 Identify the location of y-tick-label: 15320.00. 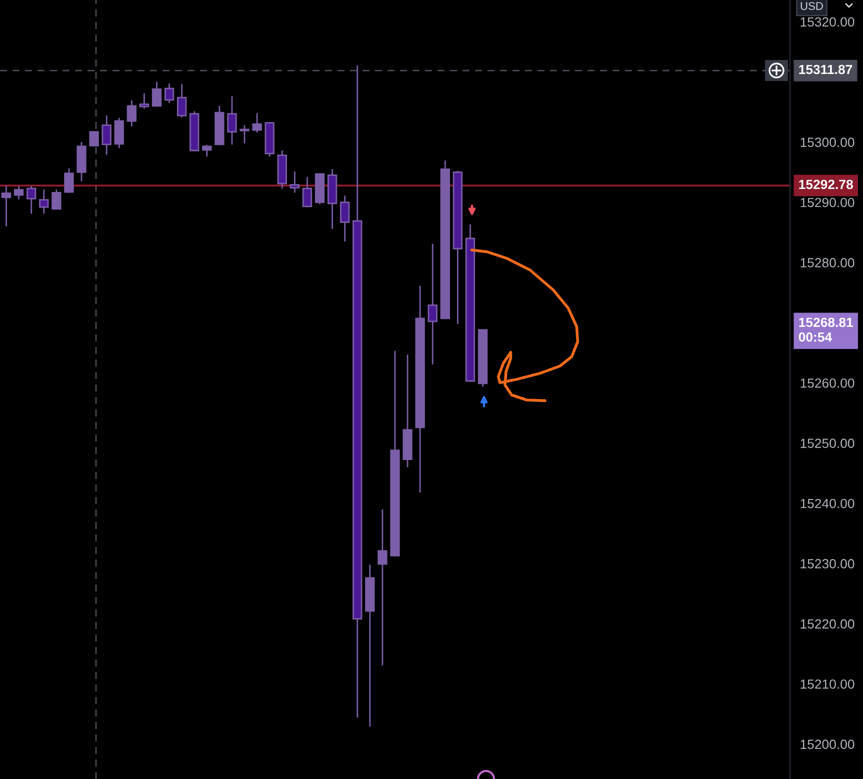
(827, 22).